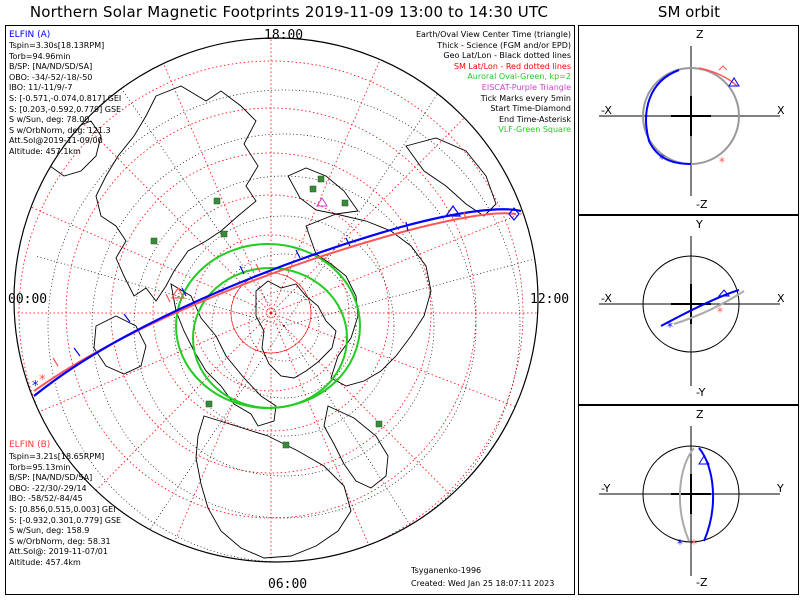 The image size is (800, 600). What do you see at coordinates (65, 520) in the screenshot?
I see `elfin-b-info-line: S: [-0.932,0.301,0.779] GSE` at bounding box center [65, 520].